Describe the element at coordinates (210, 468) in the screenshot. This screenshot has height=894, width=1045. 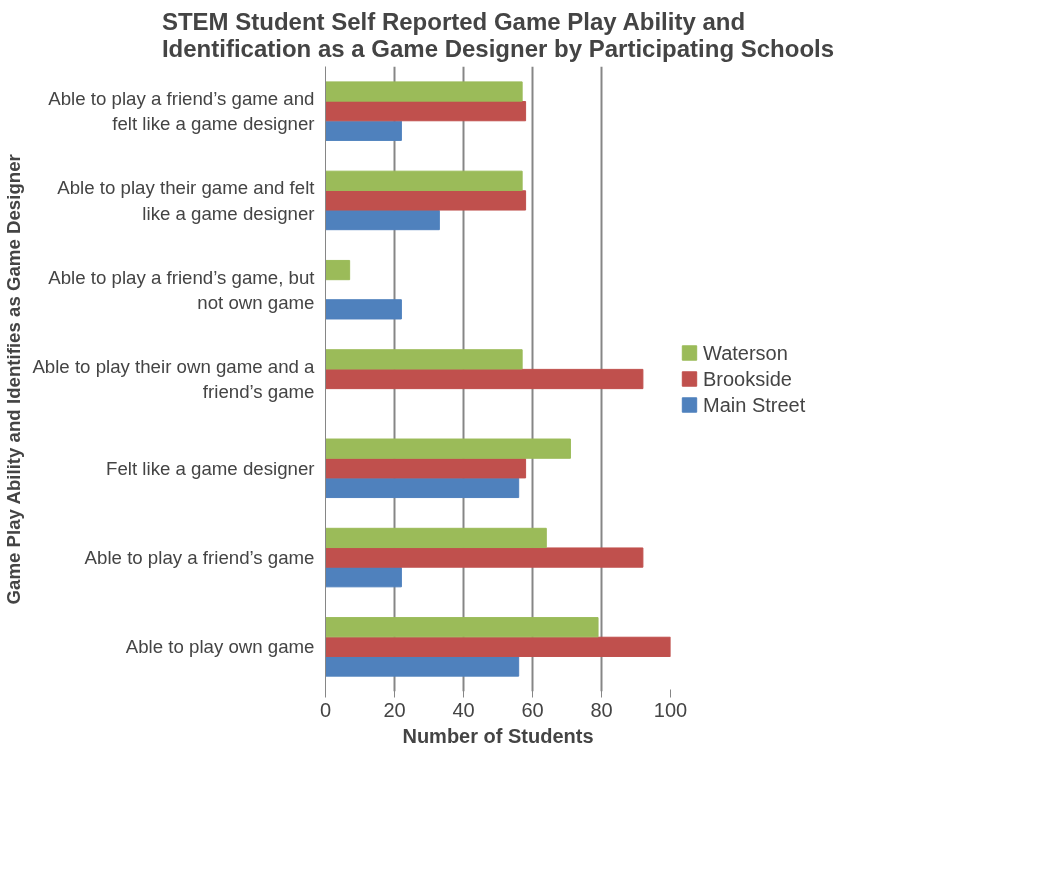
I see `y-tick-label: Felt like a game designer` at that location.